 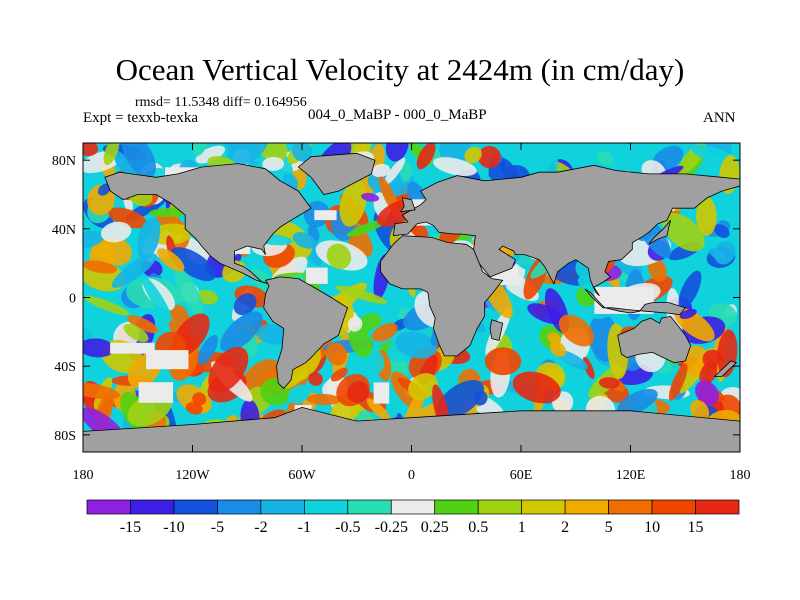 I want to click on comparison-label: 004_0_MaBP - 000_0_MaBP, so click(x=397, y=115).